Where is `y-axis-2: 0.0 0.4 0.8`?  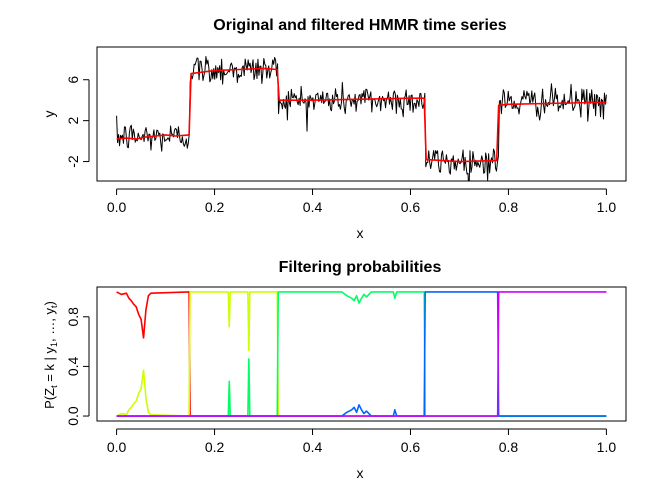 y-axis-2: 0.0 0.4 0.8 is located at coordinates (77, 366).